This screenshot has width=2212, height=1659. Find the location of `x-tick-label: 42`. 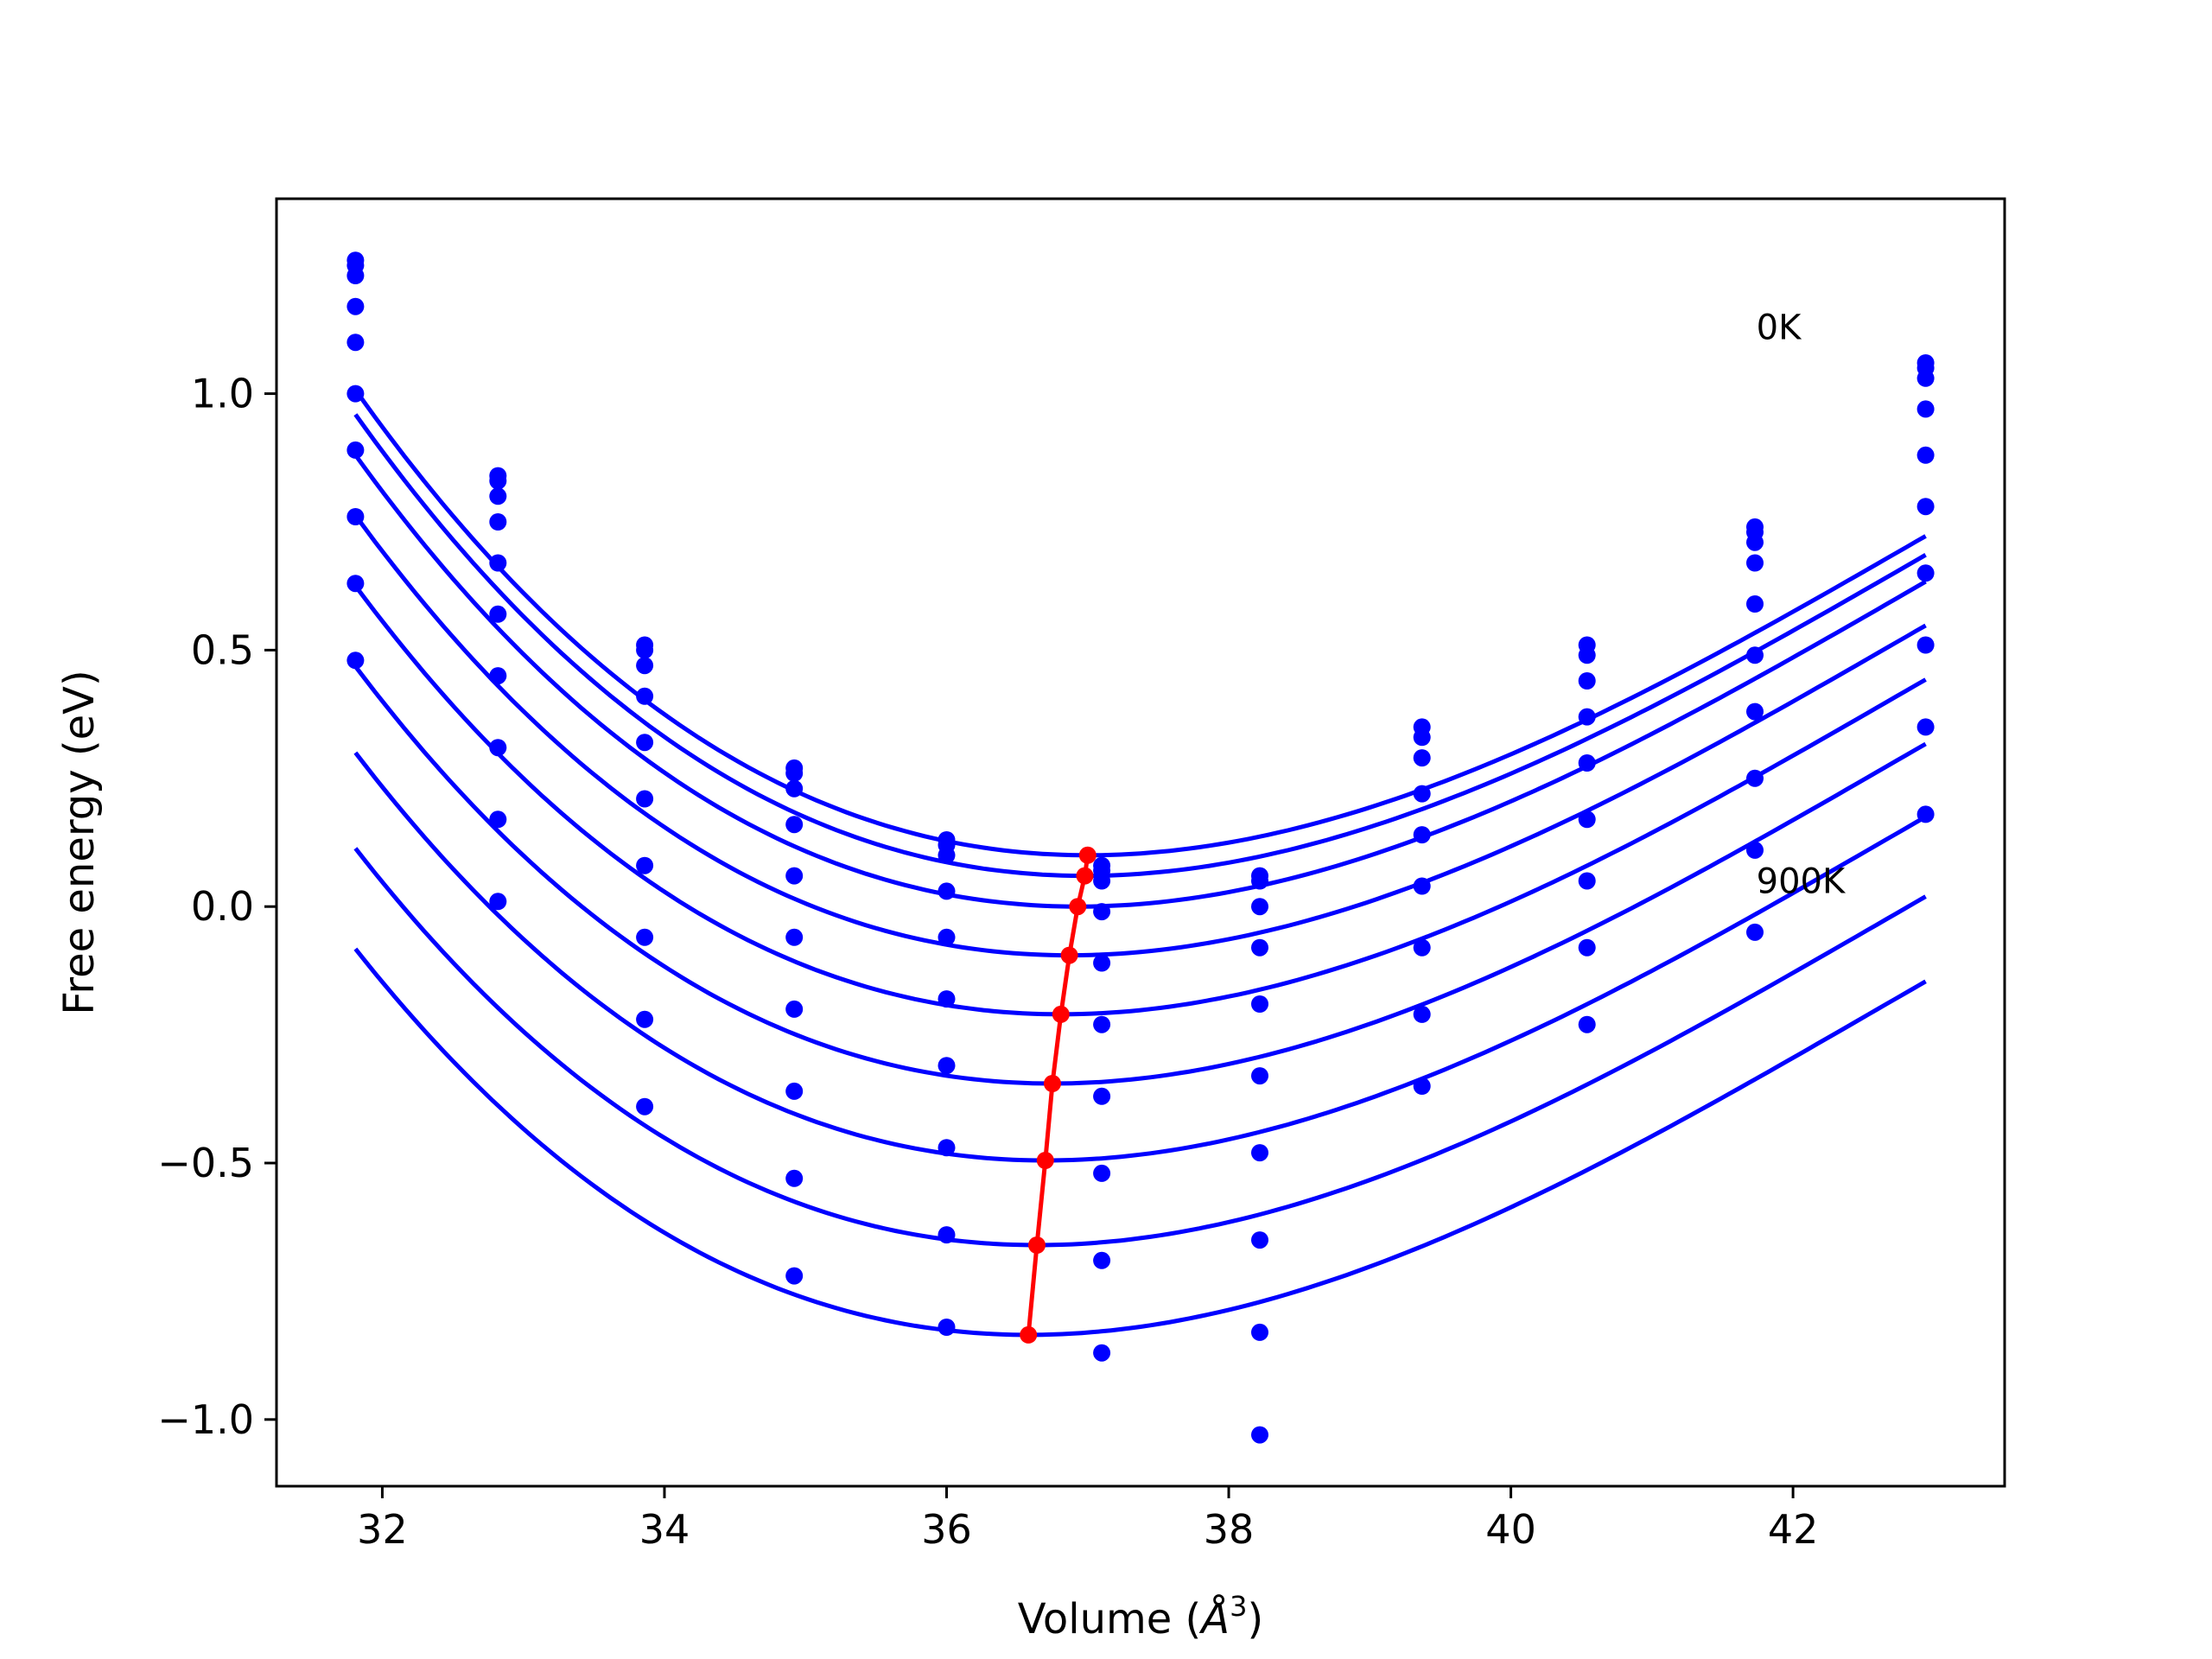

x-tick-label: 42 is located at coordinates (1793, 1529).